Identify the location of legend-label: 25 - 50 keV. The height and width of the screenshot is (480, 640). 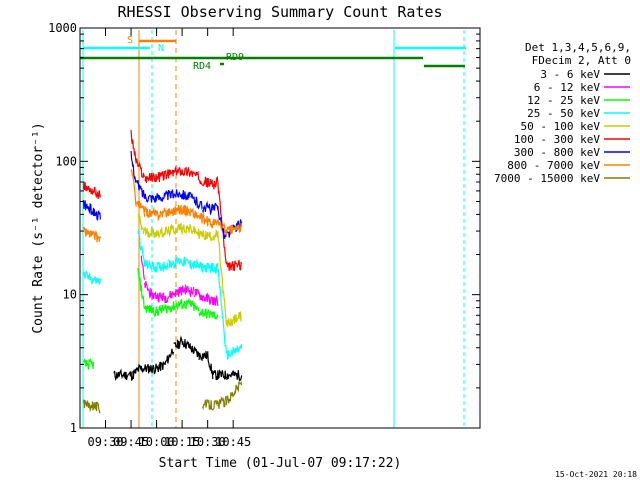
(563, 113).